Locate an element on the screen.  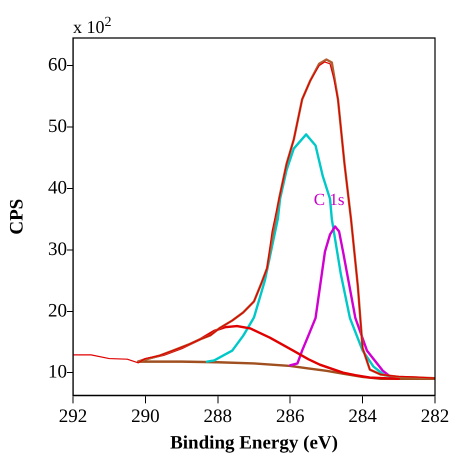
y-tick-label: 20 is located at coordinates (57, 311).